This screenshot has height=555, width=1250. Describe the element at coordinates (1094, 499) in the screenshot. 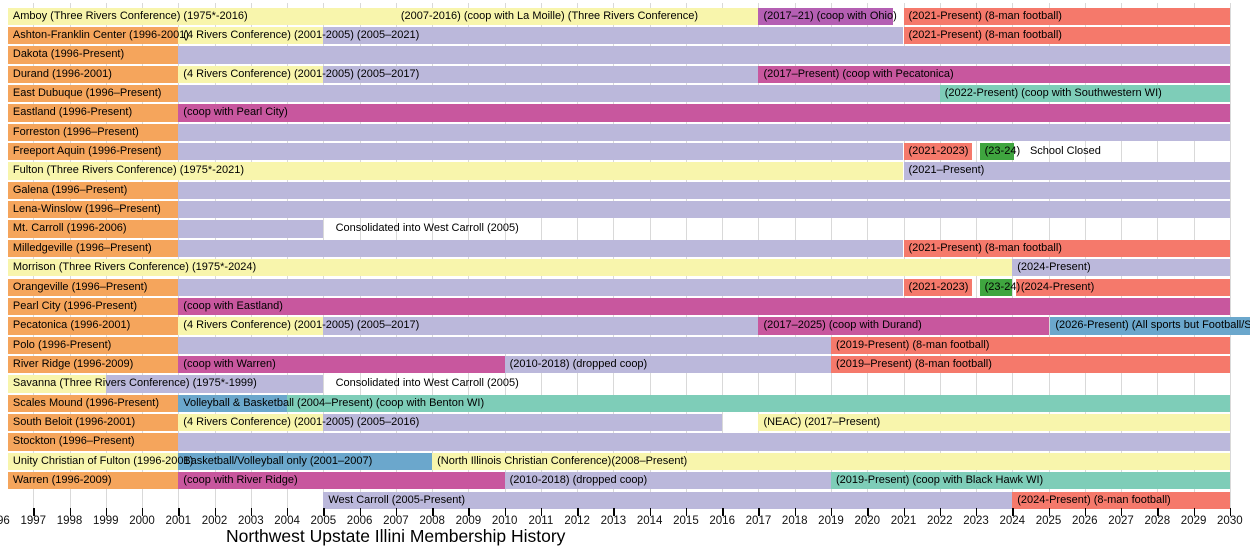

I see `bar-label: (2024-Present) (8-man football)` at that location.